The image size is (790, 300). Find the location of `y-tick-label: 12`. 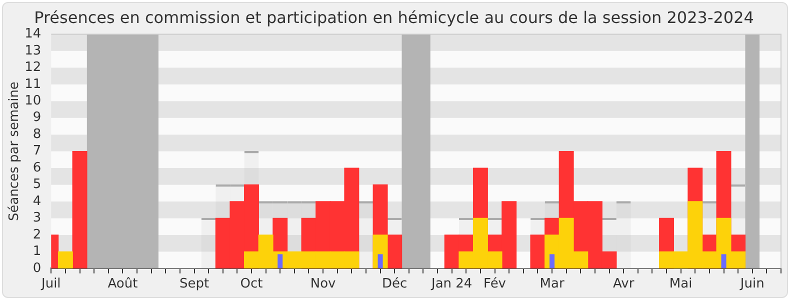

y-tick-label: 12 is located at coordinates (33, 68).